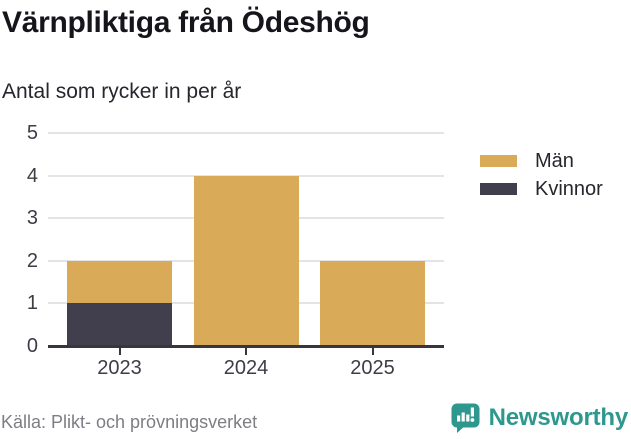 The width and height of the screenshot is (631, 439). What do you see at coordinates (122, 91) in the screenshot?
I see `chart-subtitle: Antal som rycker in per år` at bounding box center [122, 91].